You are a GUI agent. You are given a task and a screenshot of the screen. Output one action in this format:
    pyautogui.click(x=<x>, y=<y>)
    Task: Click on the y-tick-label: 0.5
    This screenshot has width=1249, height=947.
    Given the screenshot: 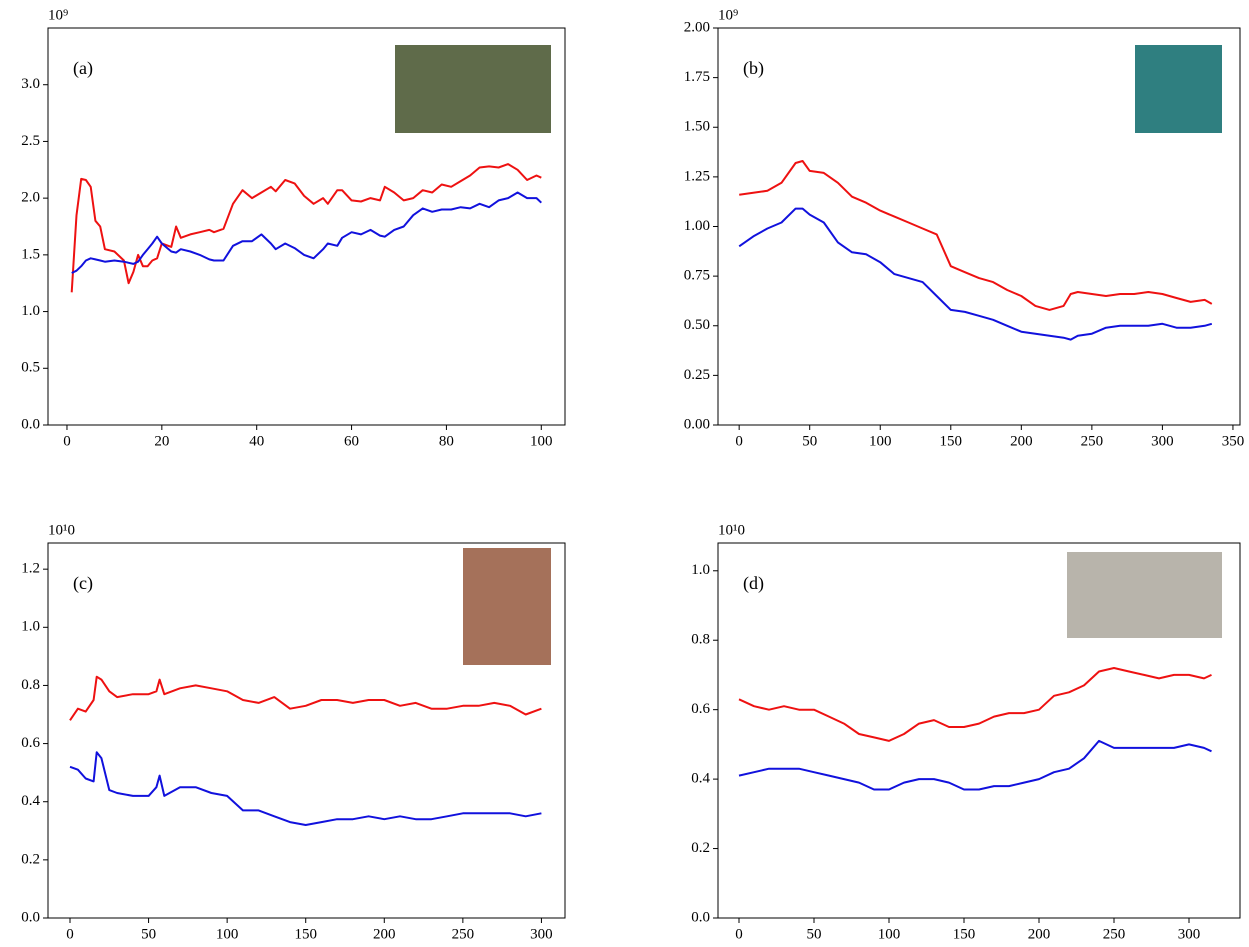 What is the action you would take?
    pyautogui.click(x=30, y=368)
    